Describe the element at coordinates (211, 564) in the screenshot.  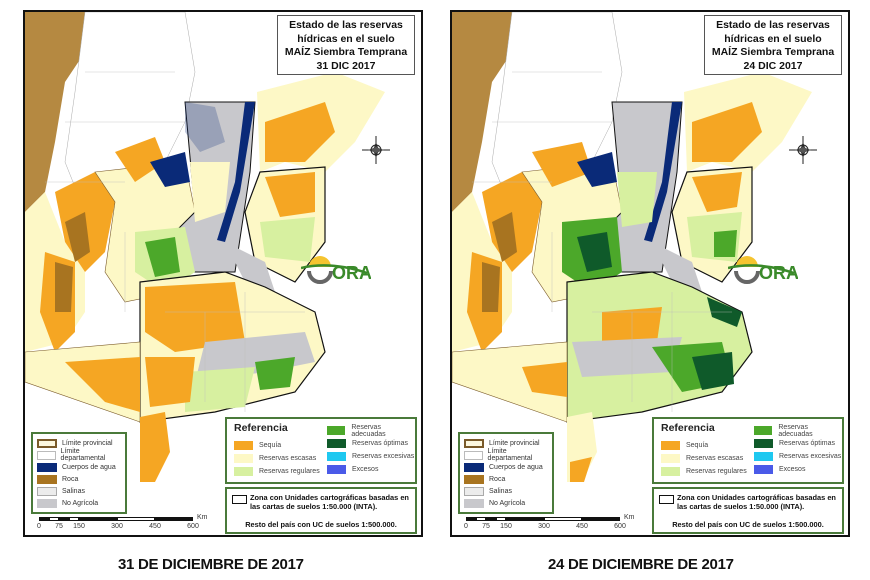
I see `caption-31-dic: 31 DE DICIEMBRE DE 2017` at that location.